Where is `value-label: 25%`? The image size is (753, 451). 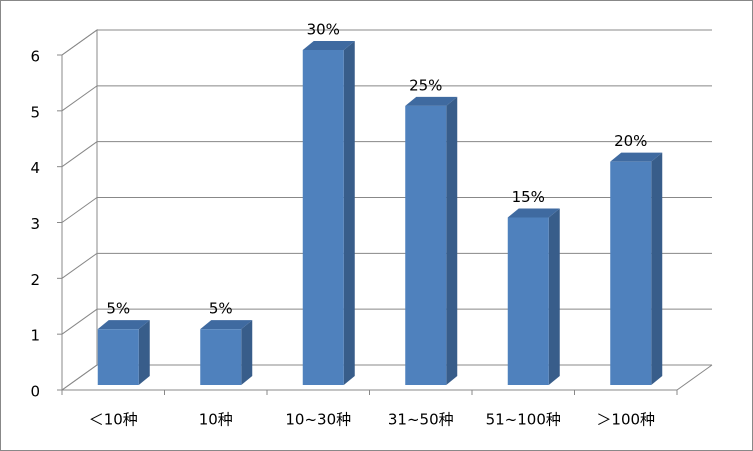 value-label: 25% is located at coordinates (425, 85).